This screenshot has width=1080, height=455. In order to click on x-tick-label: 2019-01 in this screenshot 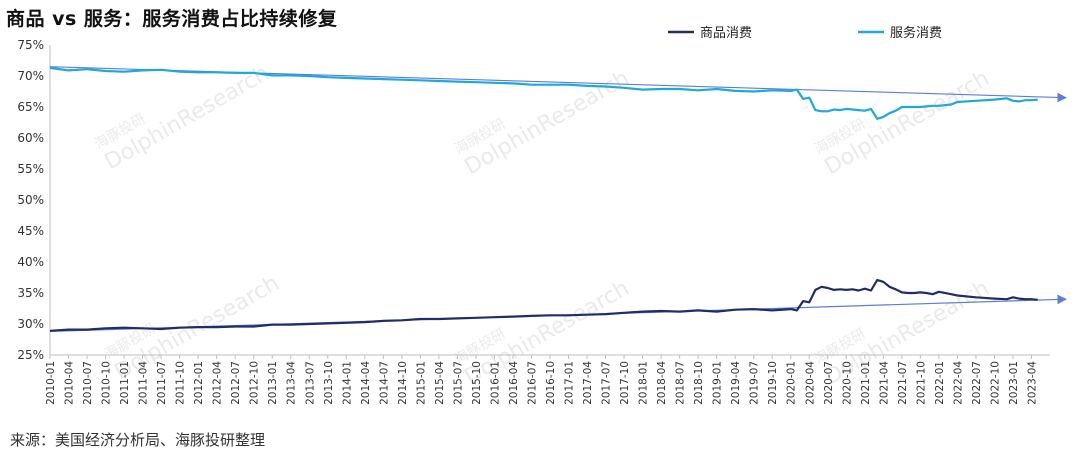, I will do `click(718, 383)`.